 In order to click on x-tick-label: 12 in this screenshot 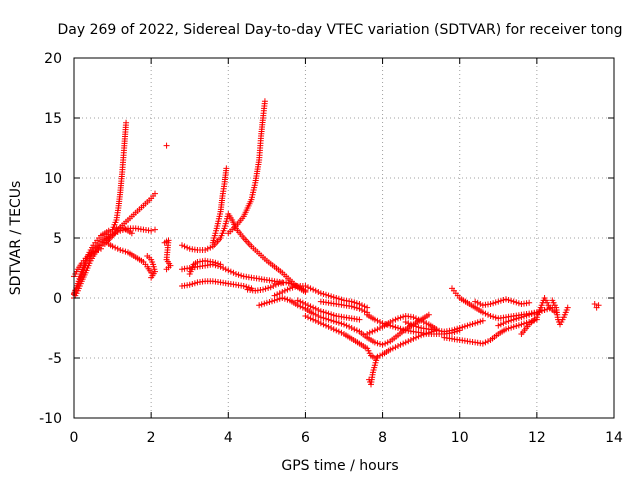, I will do `click(537, 438)`.